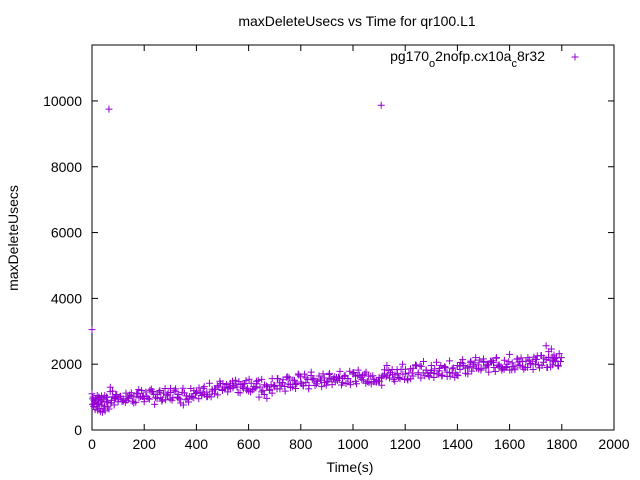 The image size is (640, 480). I want to click on x-tick-label: 1200, so click(405, 444).